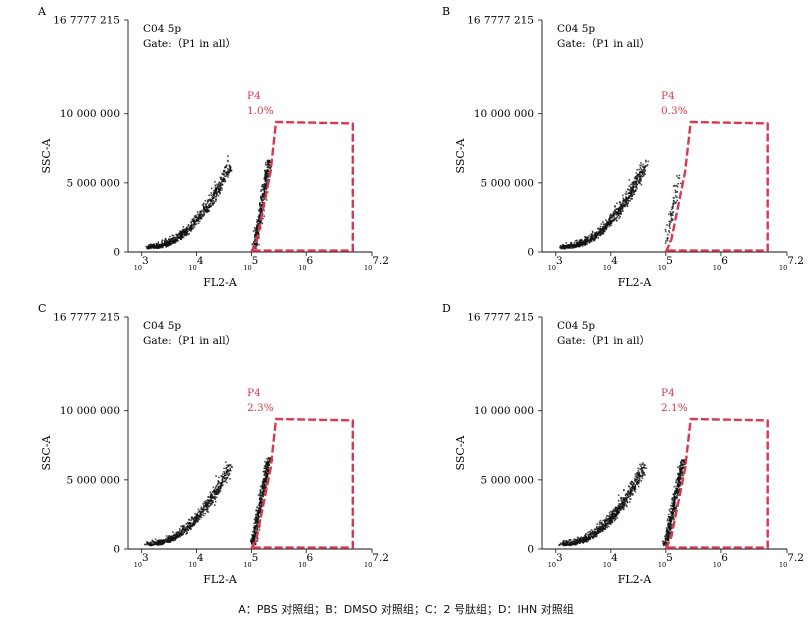 This screenshot has width=812, height=621. What do you see at coordinates (46, 155) in the screenshot?
I see `y-axis-label: SSC-A` at bounding box center [46, 155].